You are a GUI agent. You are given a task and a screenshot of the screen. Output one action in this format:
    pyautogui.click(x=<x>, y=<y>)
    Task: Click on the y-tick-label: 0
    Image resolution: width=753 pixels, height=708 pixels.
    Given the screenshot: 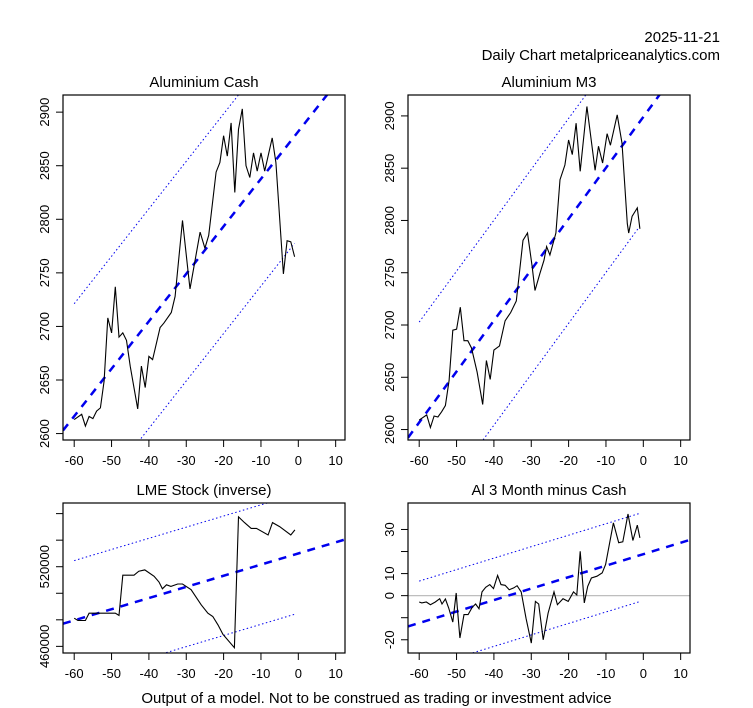 What is the action you would take?
    pyautogui.click(x=389, y=595)
    